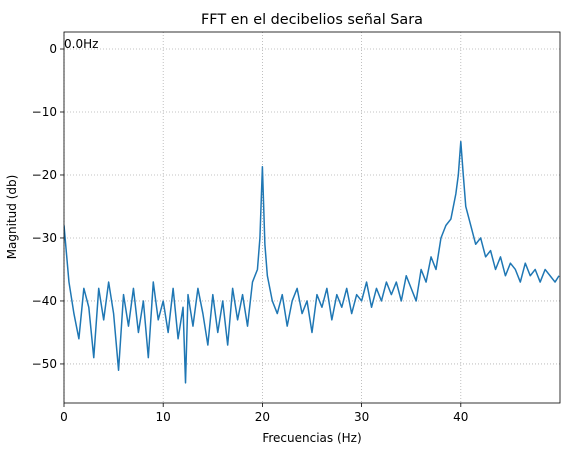  Describe the element at coordinates (81, 44) in the screenshot. I see `annotation: 0.0Hz` at that location.